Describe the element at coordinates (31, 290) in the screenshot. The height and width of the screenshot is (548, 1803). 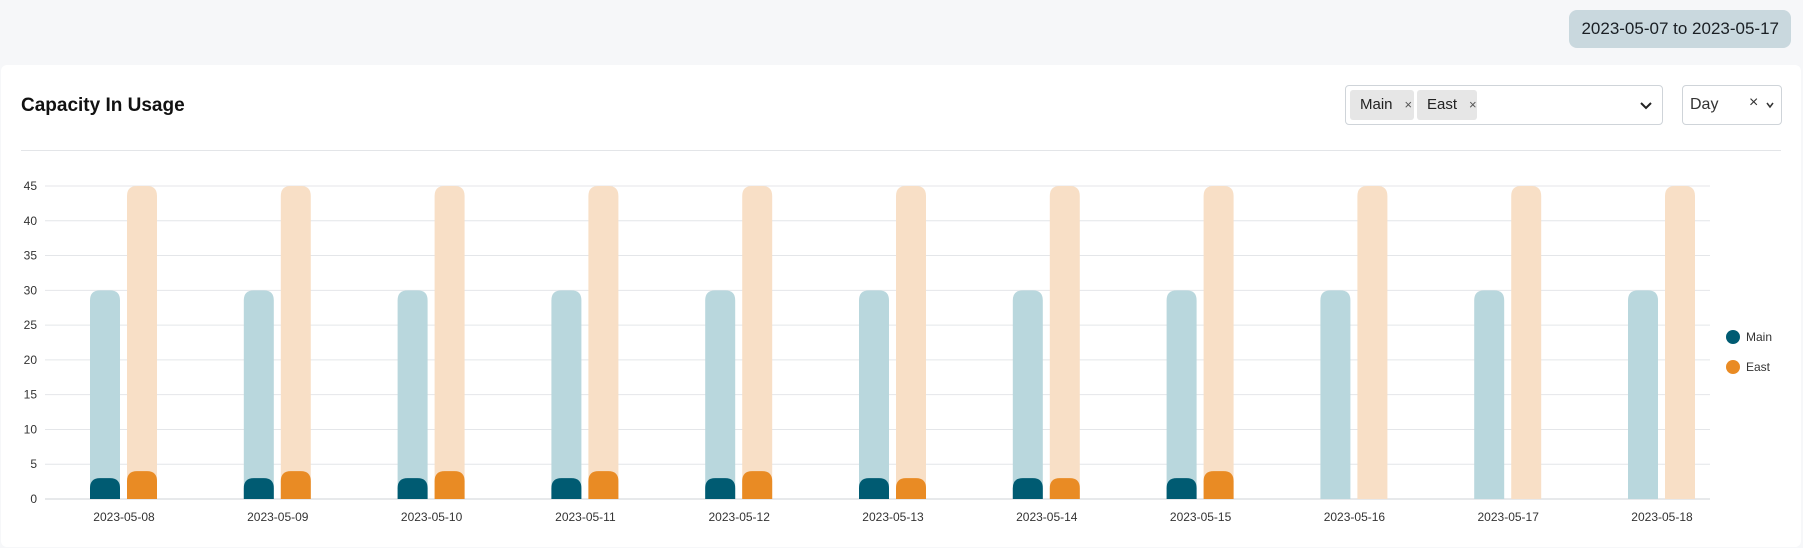
I see `y-tick-label: 30` at that location.